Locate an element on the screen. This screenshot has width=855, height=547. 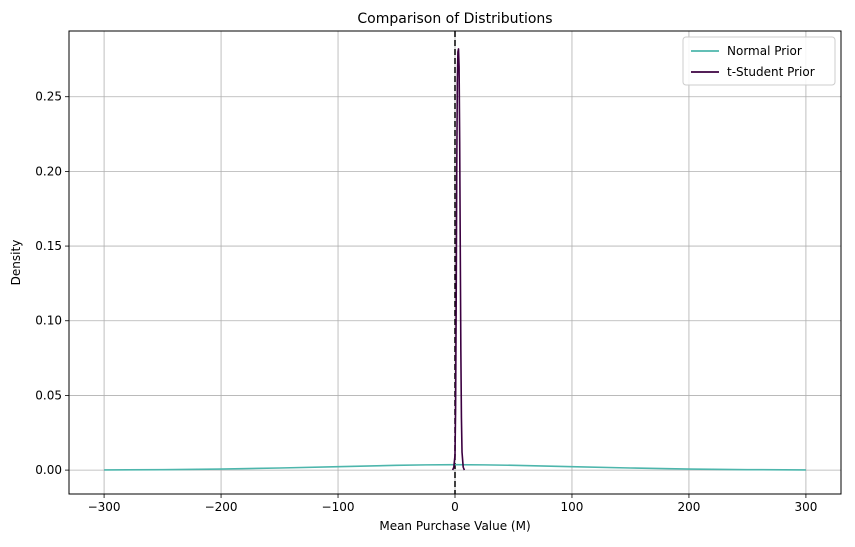
x-tick-label: −300 is located at coordinates (104, 507).